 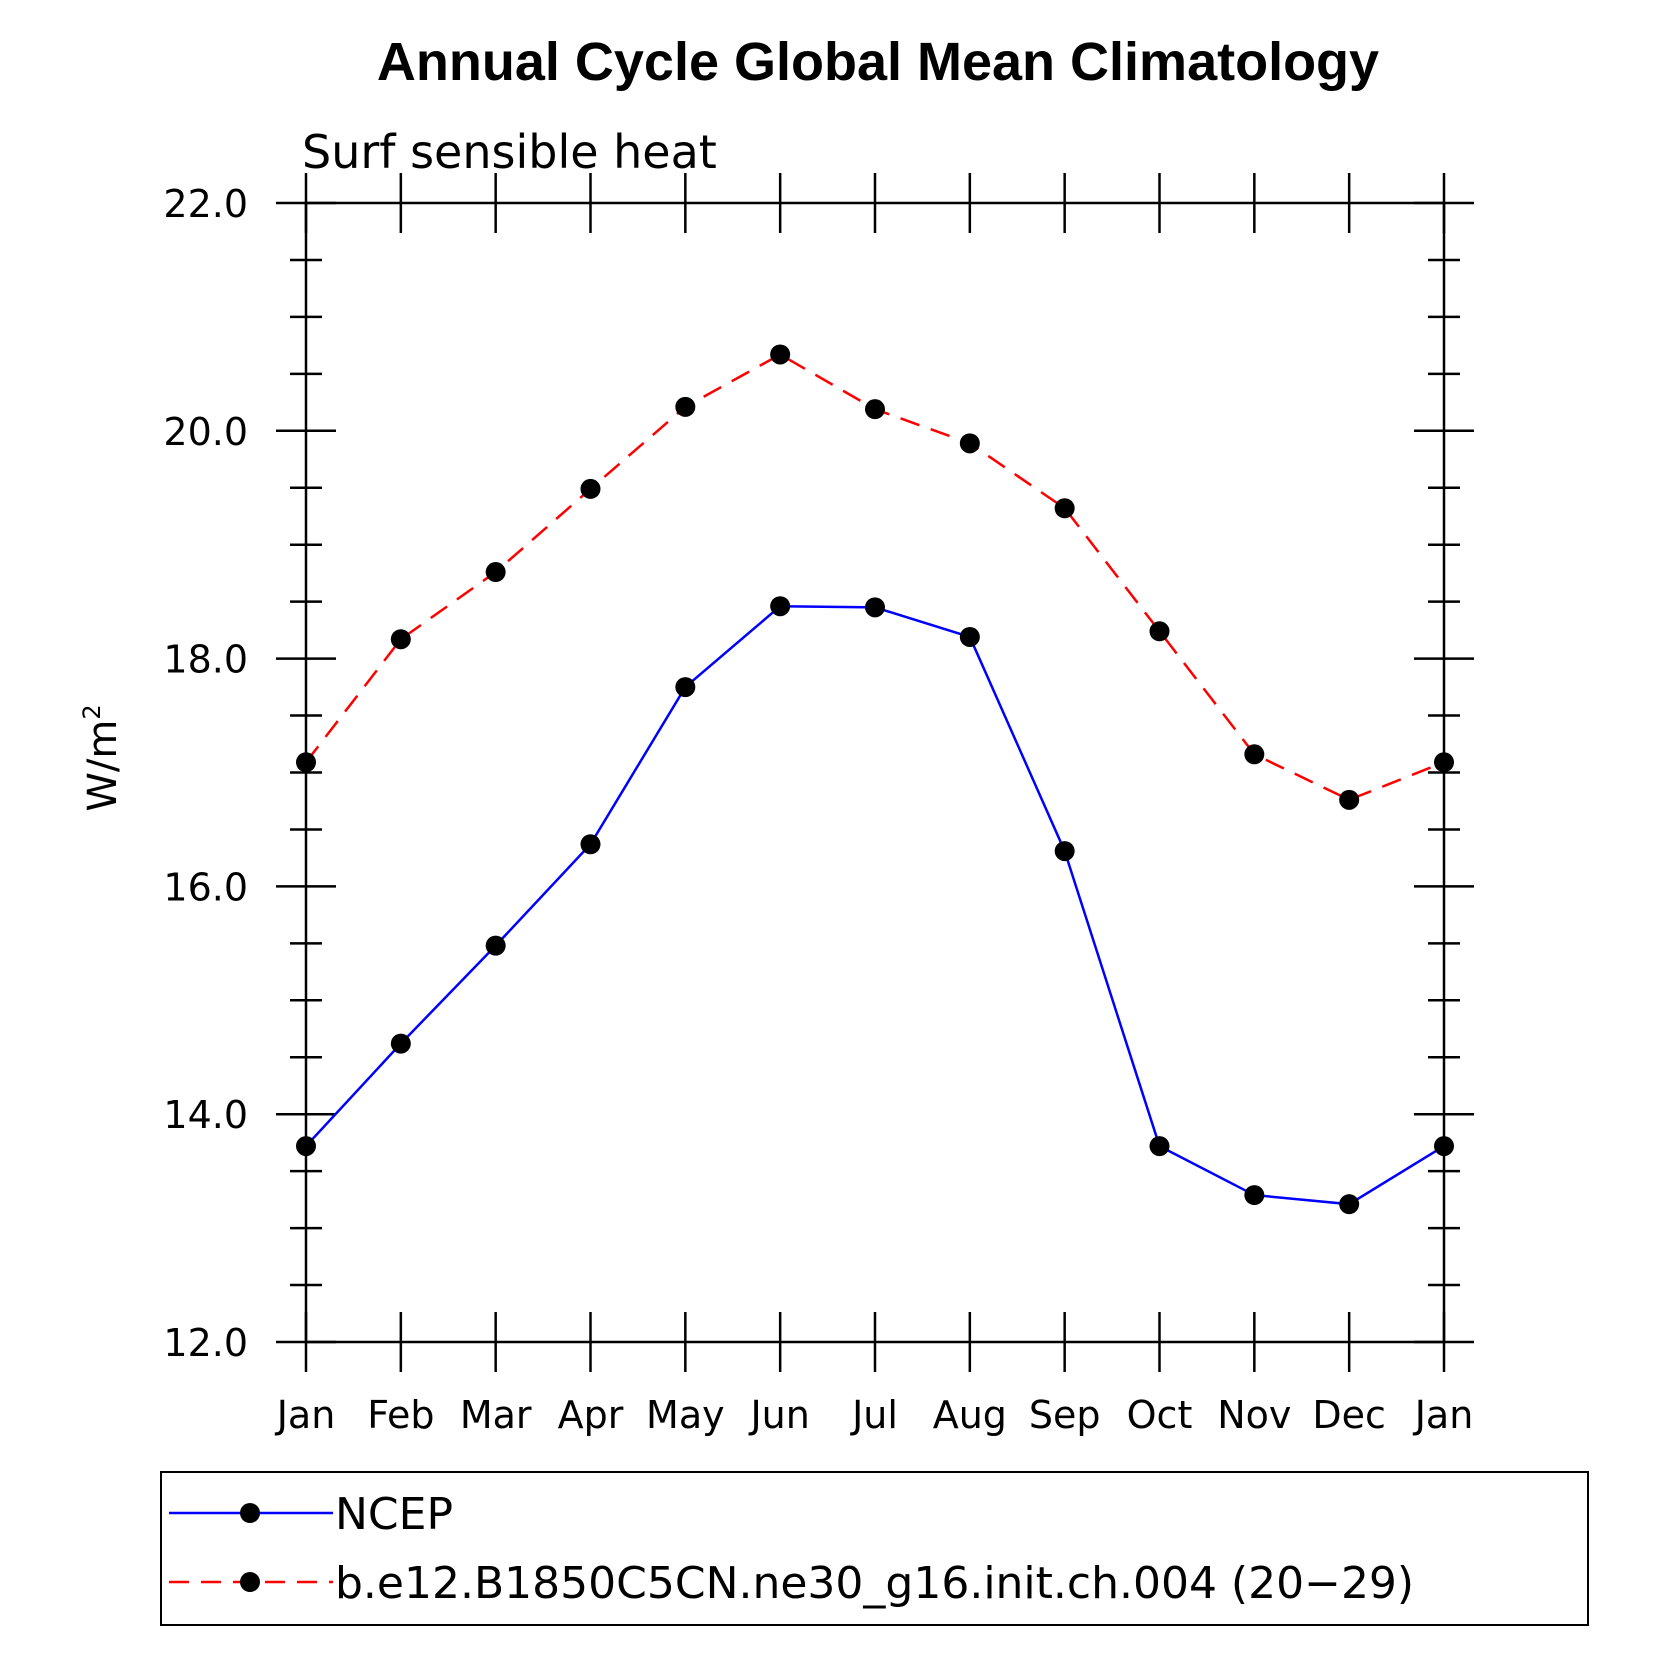 I want to click on x-tick-label: May, so click(x=685, y=1415).